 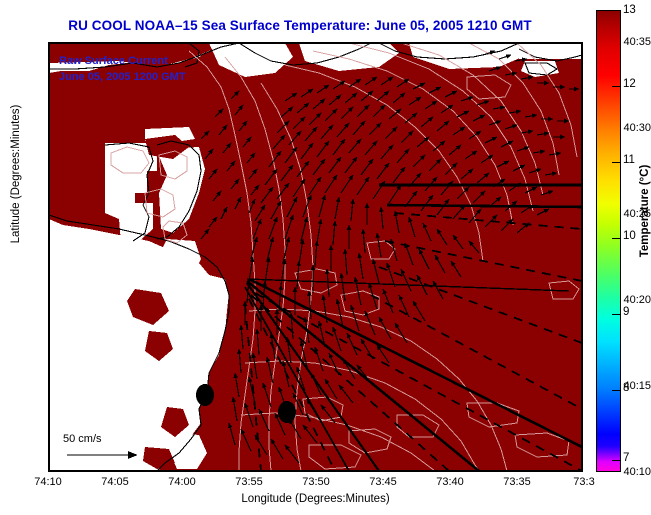 I want to click on x-tick: 73:40, so click(x=450, y=482).